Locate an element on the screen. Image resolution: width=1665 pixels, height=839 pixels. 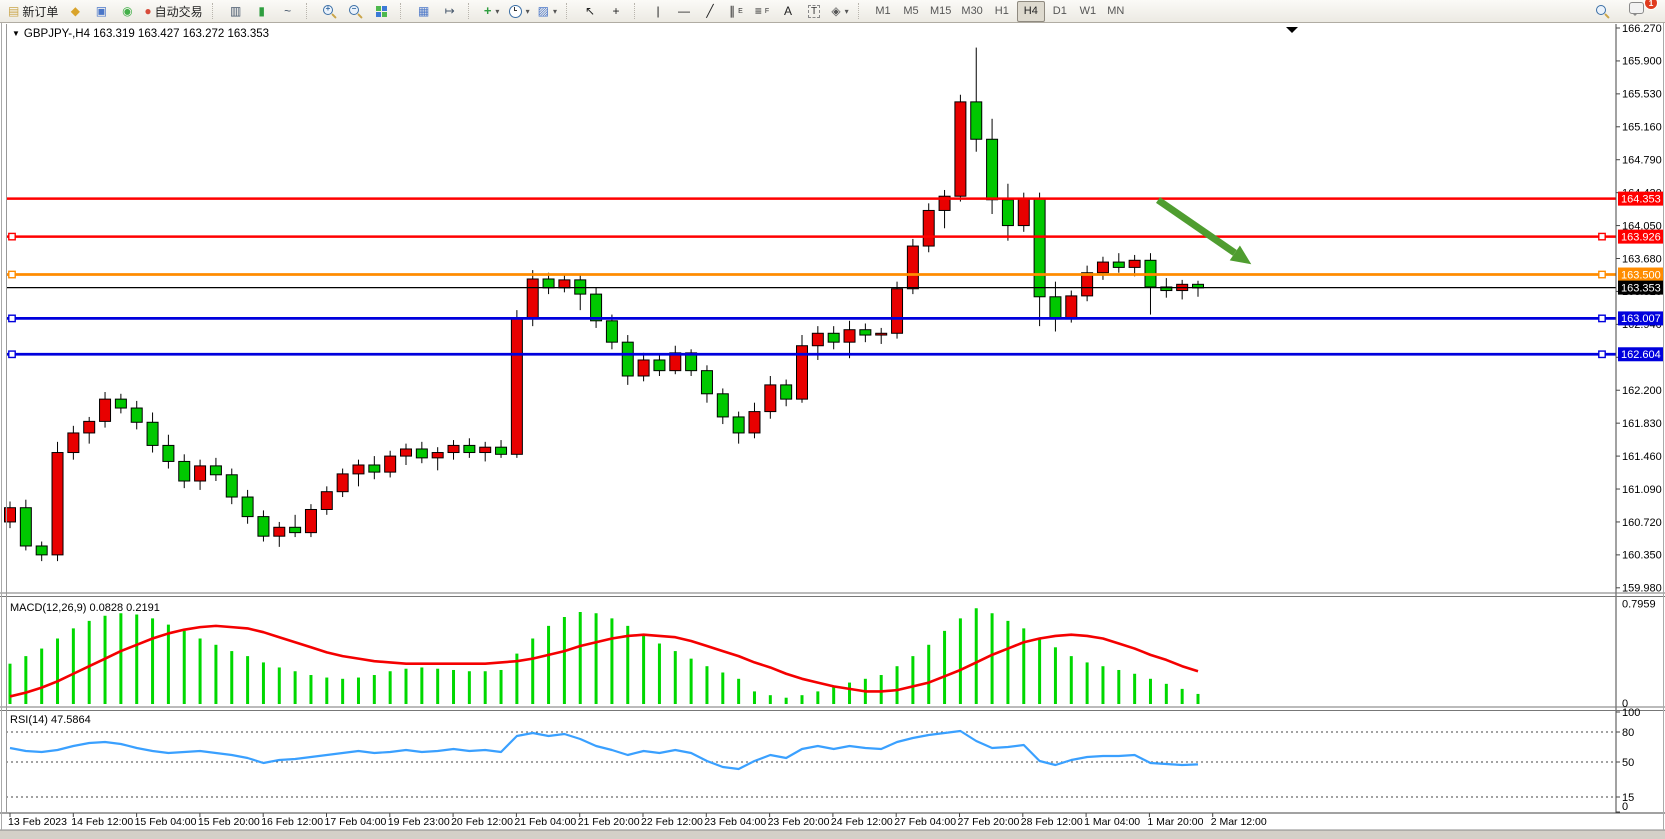
timeframe-MN-button: MN is located at coordinates (1116, 11).